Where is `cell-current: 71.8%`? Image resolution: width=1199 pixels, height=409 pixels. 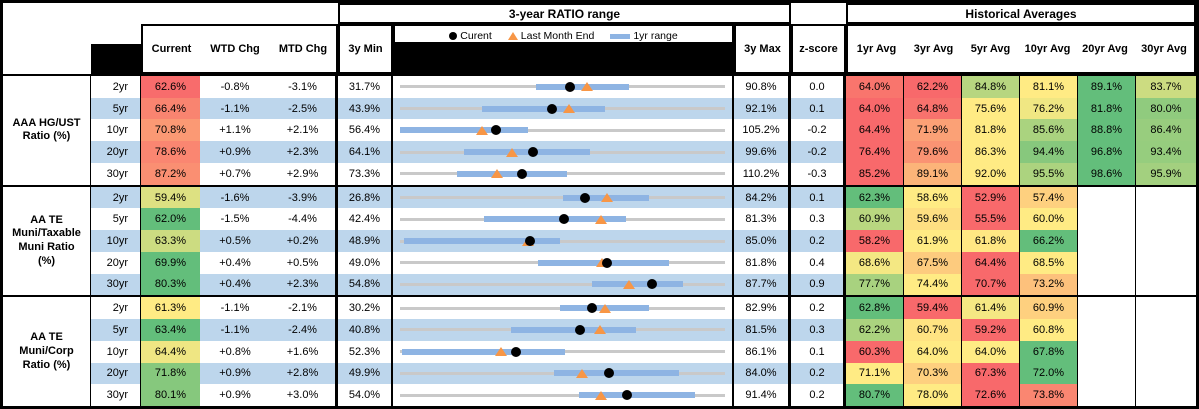 cell-current: 71.8% is located at coordinates (170, 373).